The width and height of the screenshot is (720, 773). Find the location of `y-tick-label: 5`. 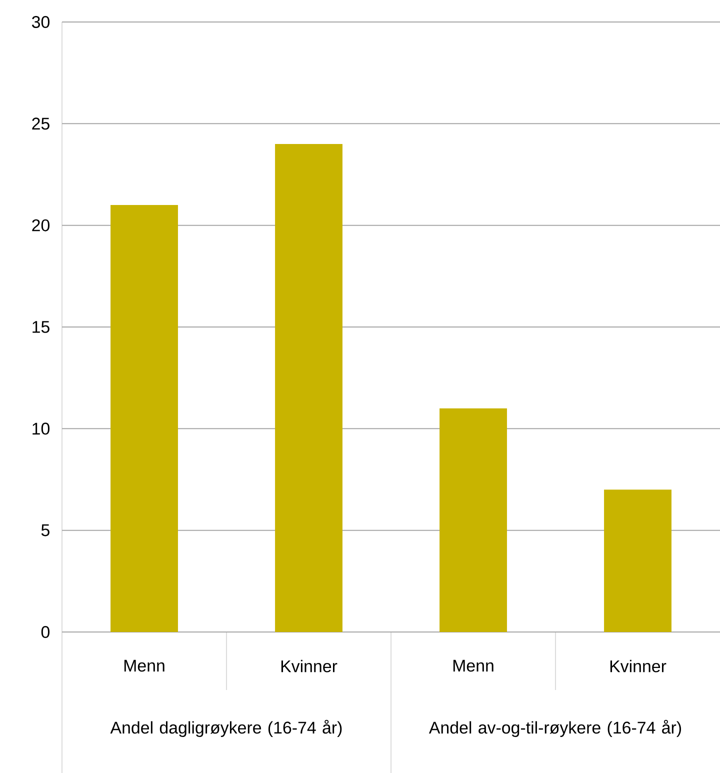

y-tick-label: 5 is located at coordinates (45, 530).